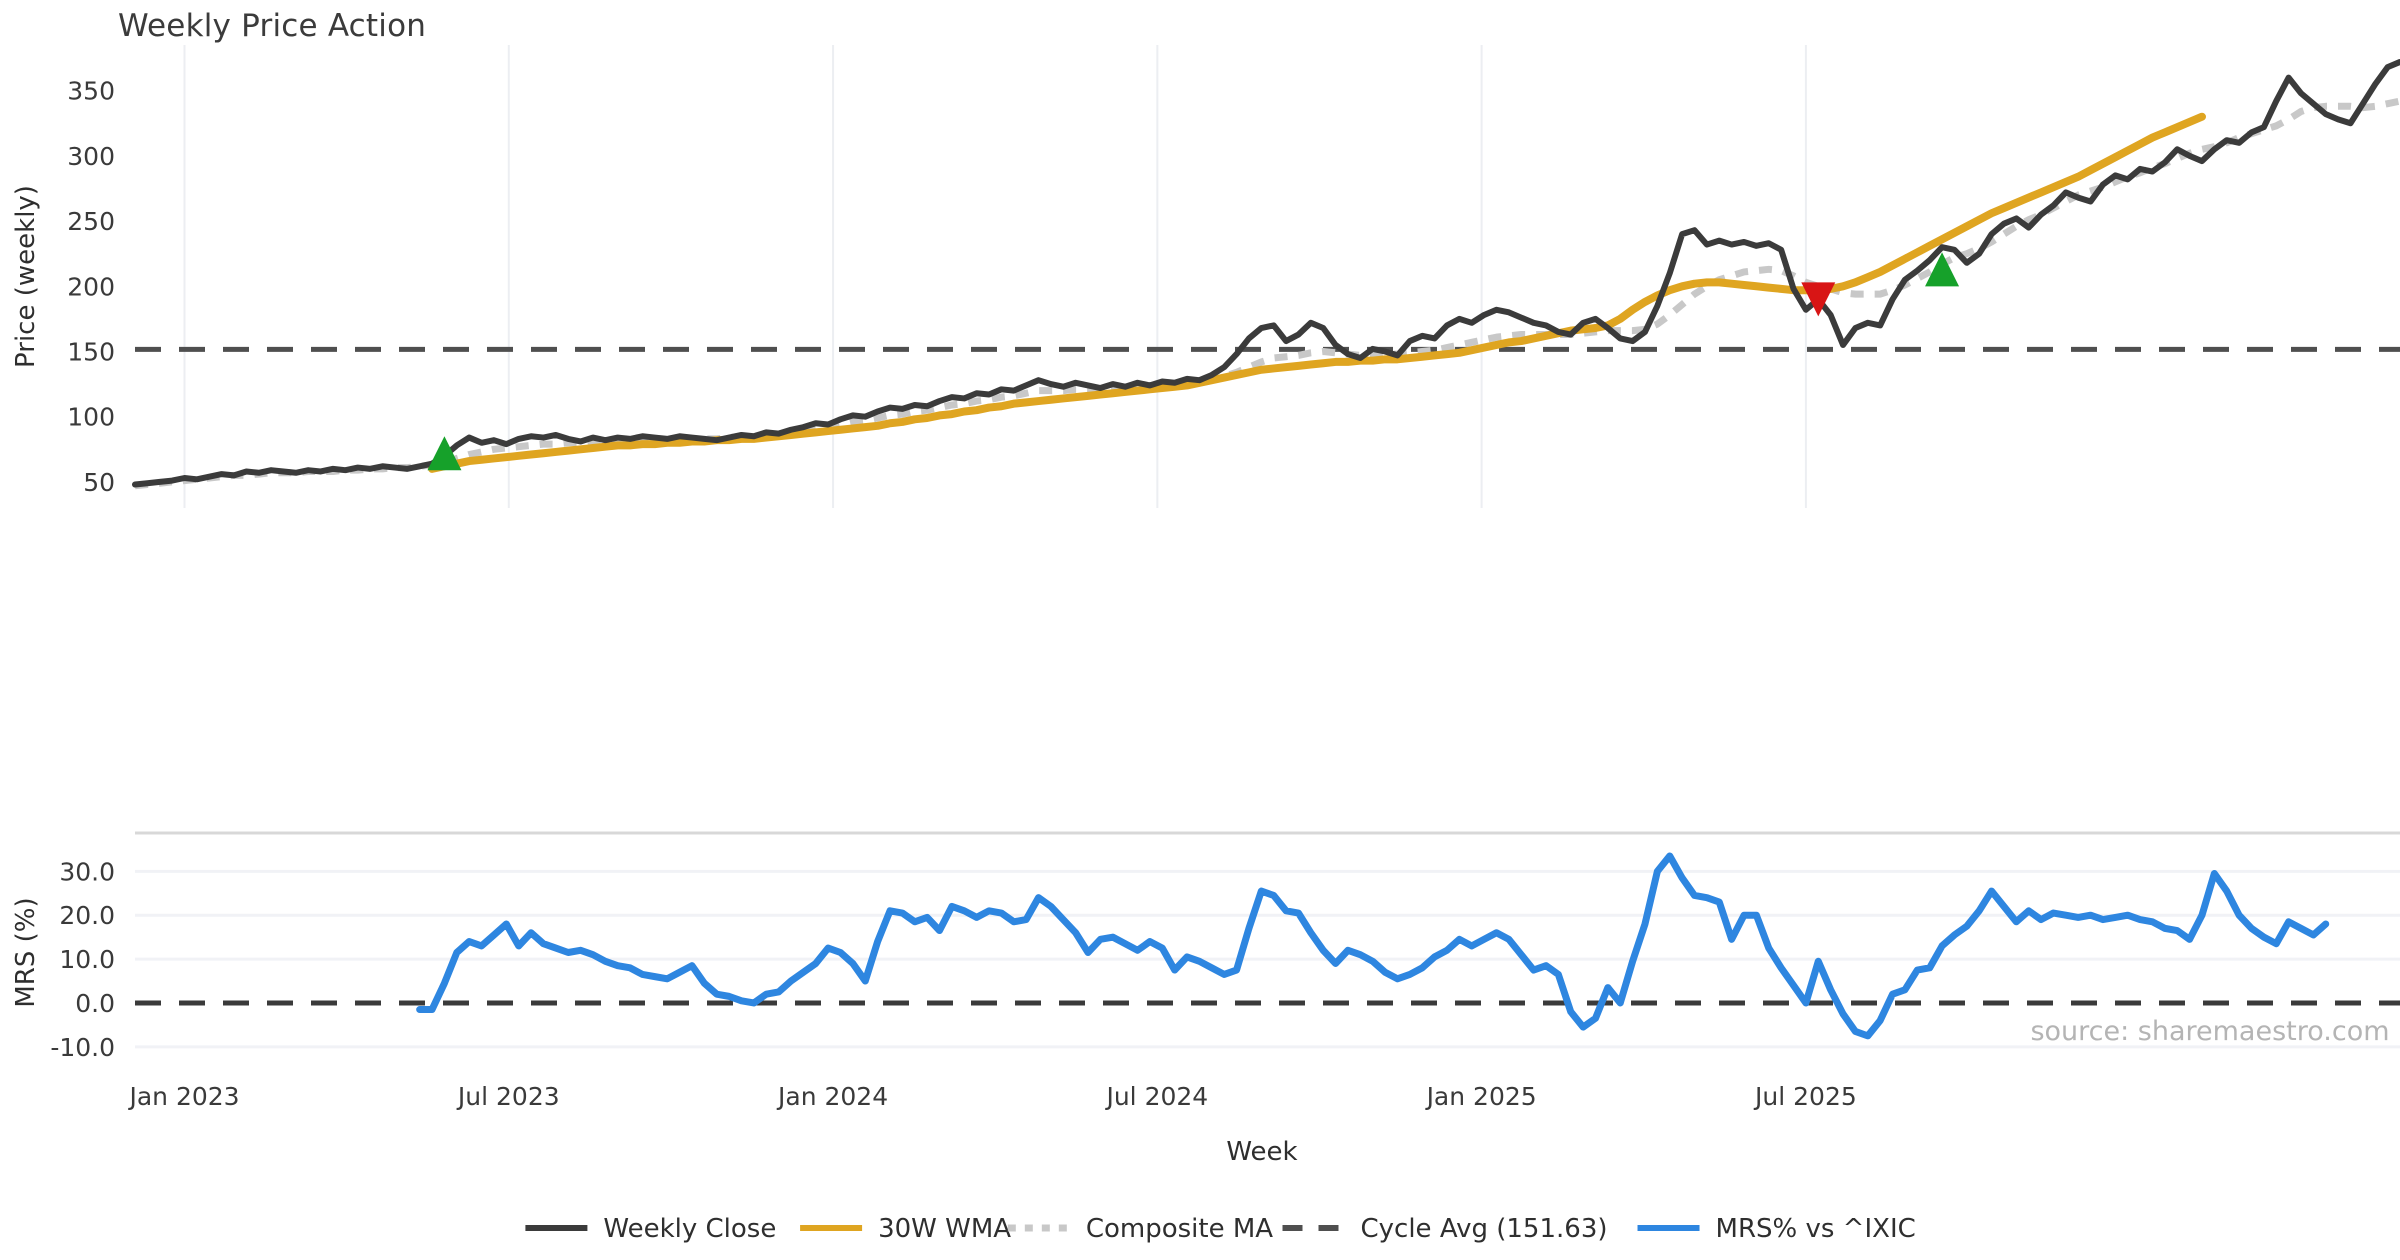 Image resolution: width=2400 pixels, height=1260 pixels. What do you see at coordinates (1179, 1229) in the screenshot?
I see `legend-label-2: Composite MA` at bounding box center [1179, 1229].